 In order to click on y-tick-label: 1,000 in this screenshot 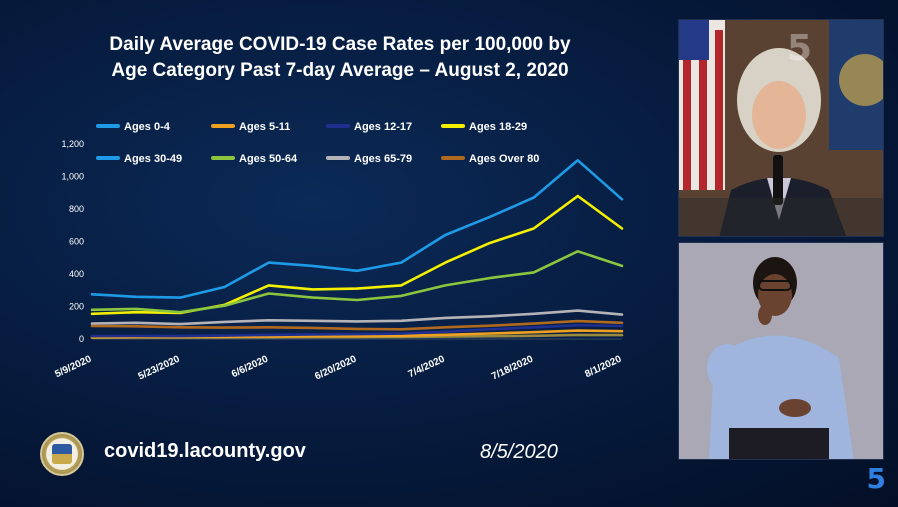, I will do `click(72, 177)`.